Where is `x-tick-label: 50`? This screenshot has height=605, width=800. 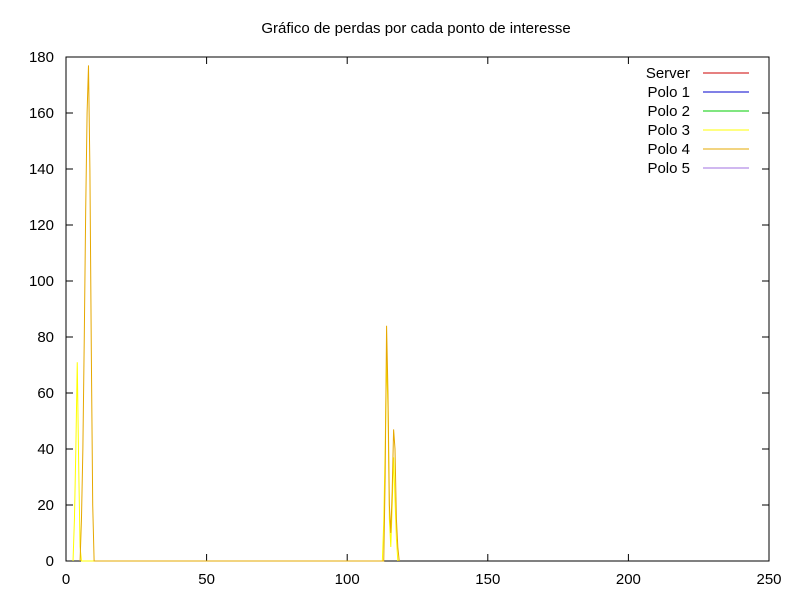 x-tick-label: 50 is located at coordinates (206, 579).